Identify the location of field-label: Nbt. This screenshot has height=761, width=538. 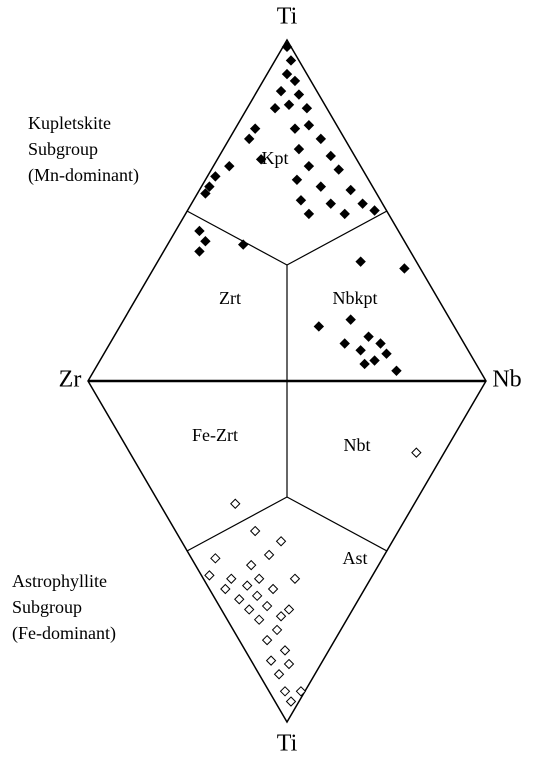
(357, 445).